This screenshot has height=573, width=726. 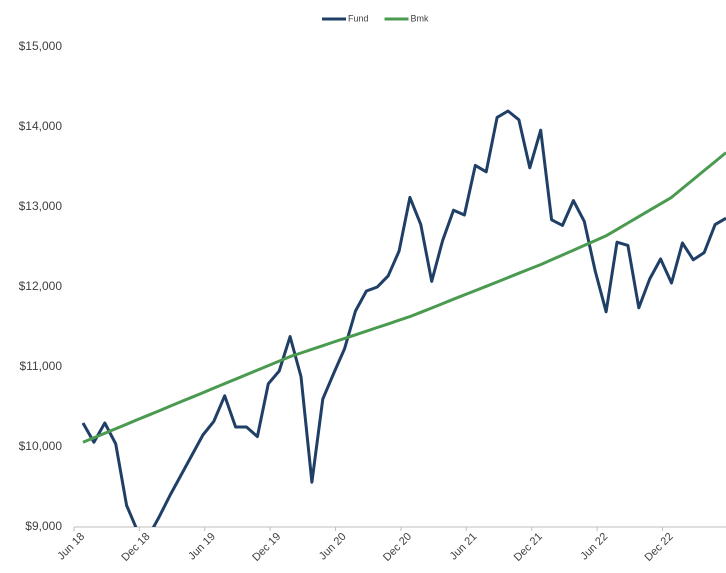 What do you see at coordinates (202, 547) in the screenshot?
I see `x-tick-label: Jun 19` at bounding box center [202, 547].